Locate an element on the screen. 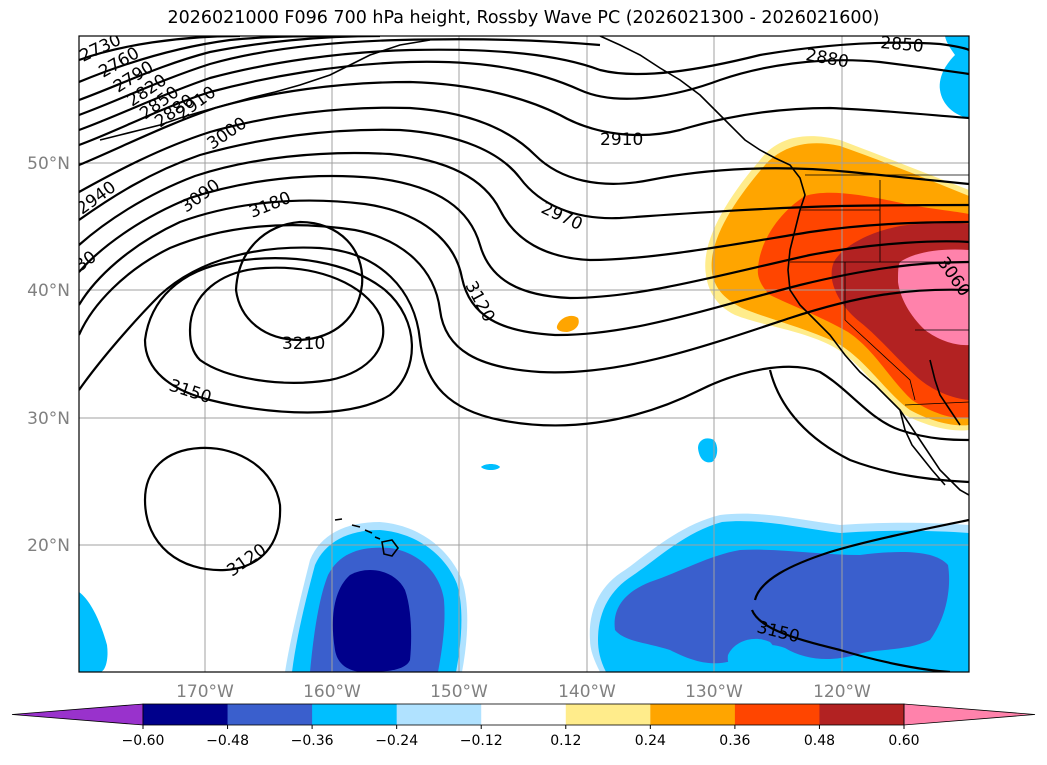  colorbar-tick-label: 0.48 is located at coordinates (819, 741).